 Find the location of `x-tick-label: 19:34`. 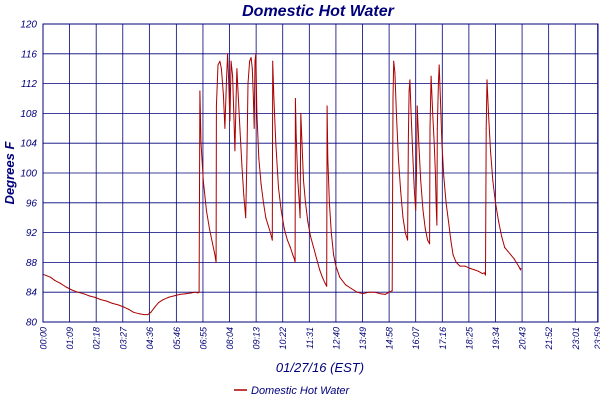

x-tick-label: 19:34 is located at coordinates (496, 338).